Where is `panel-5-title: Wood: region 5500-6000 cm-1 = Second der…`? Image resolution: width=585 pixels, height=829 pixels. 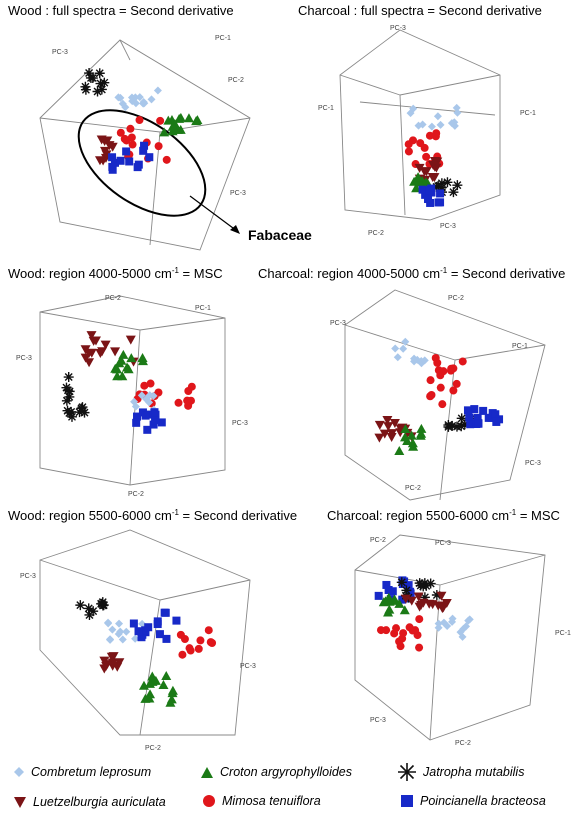 panel-5-title: Wood: region 5500-6000 cm-1 = Second der… is located at coordinates (152, 515).